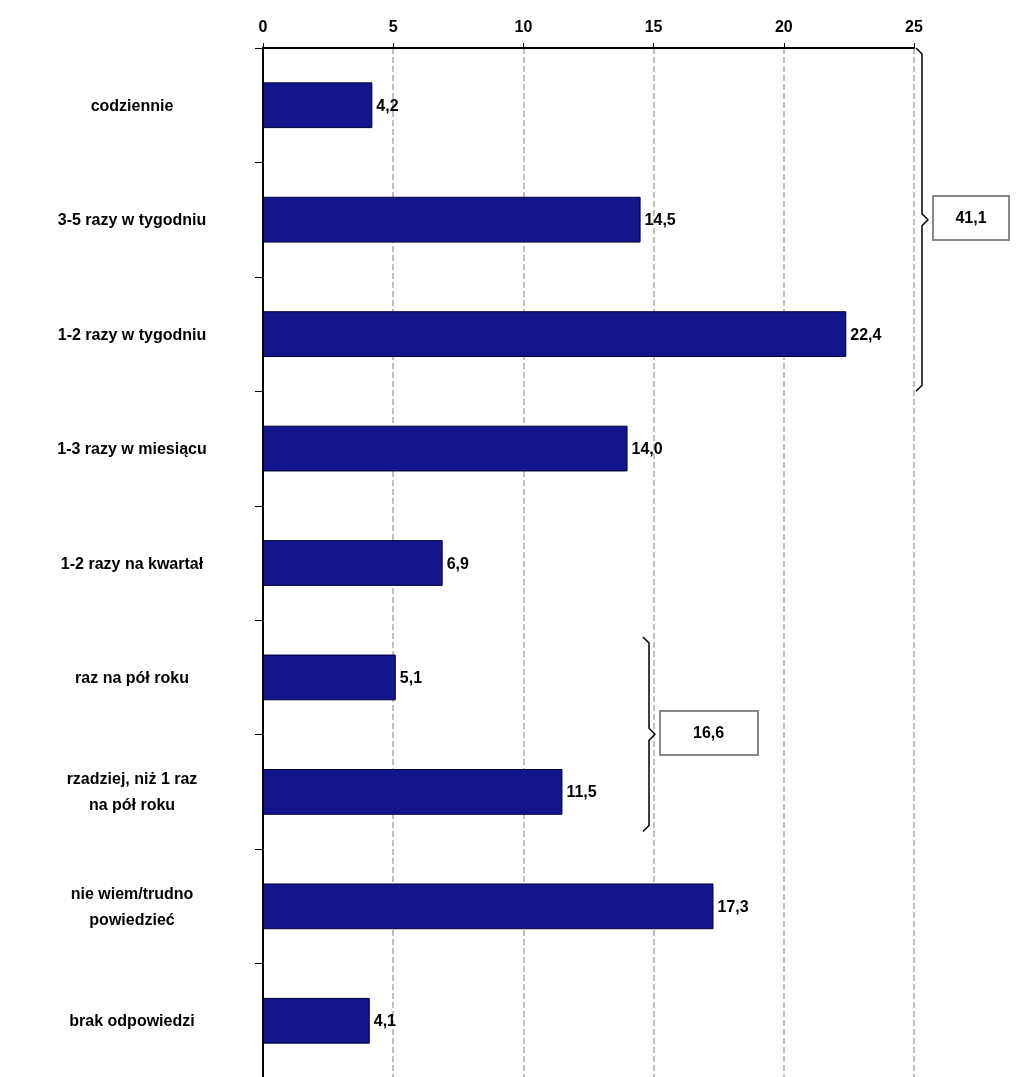 This screenshot has height=1077, width=1018. Describe the element at coordinates (132, 105) in the screenshot. I see `y-tick-label: codziennie` at that location.